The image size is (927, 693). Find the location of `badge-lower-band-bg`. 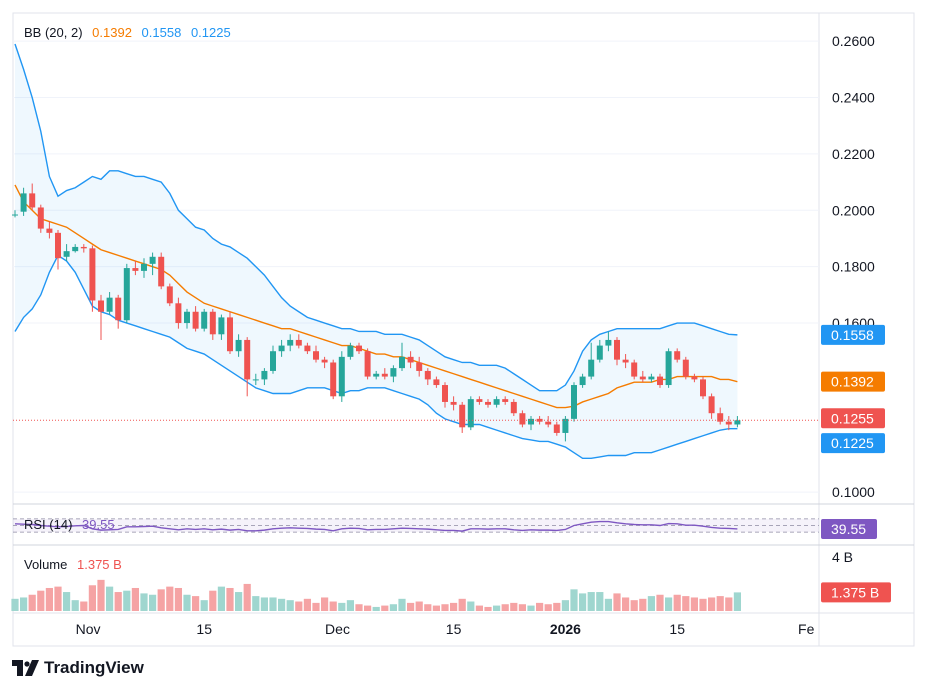

badge-lower-band-bg is located at coordinates (853, 443).